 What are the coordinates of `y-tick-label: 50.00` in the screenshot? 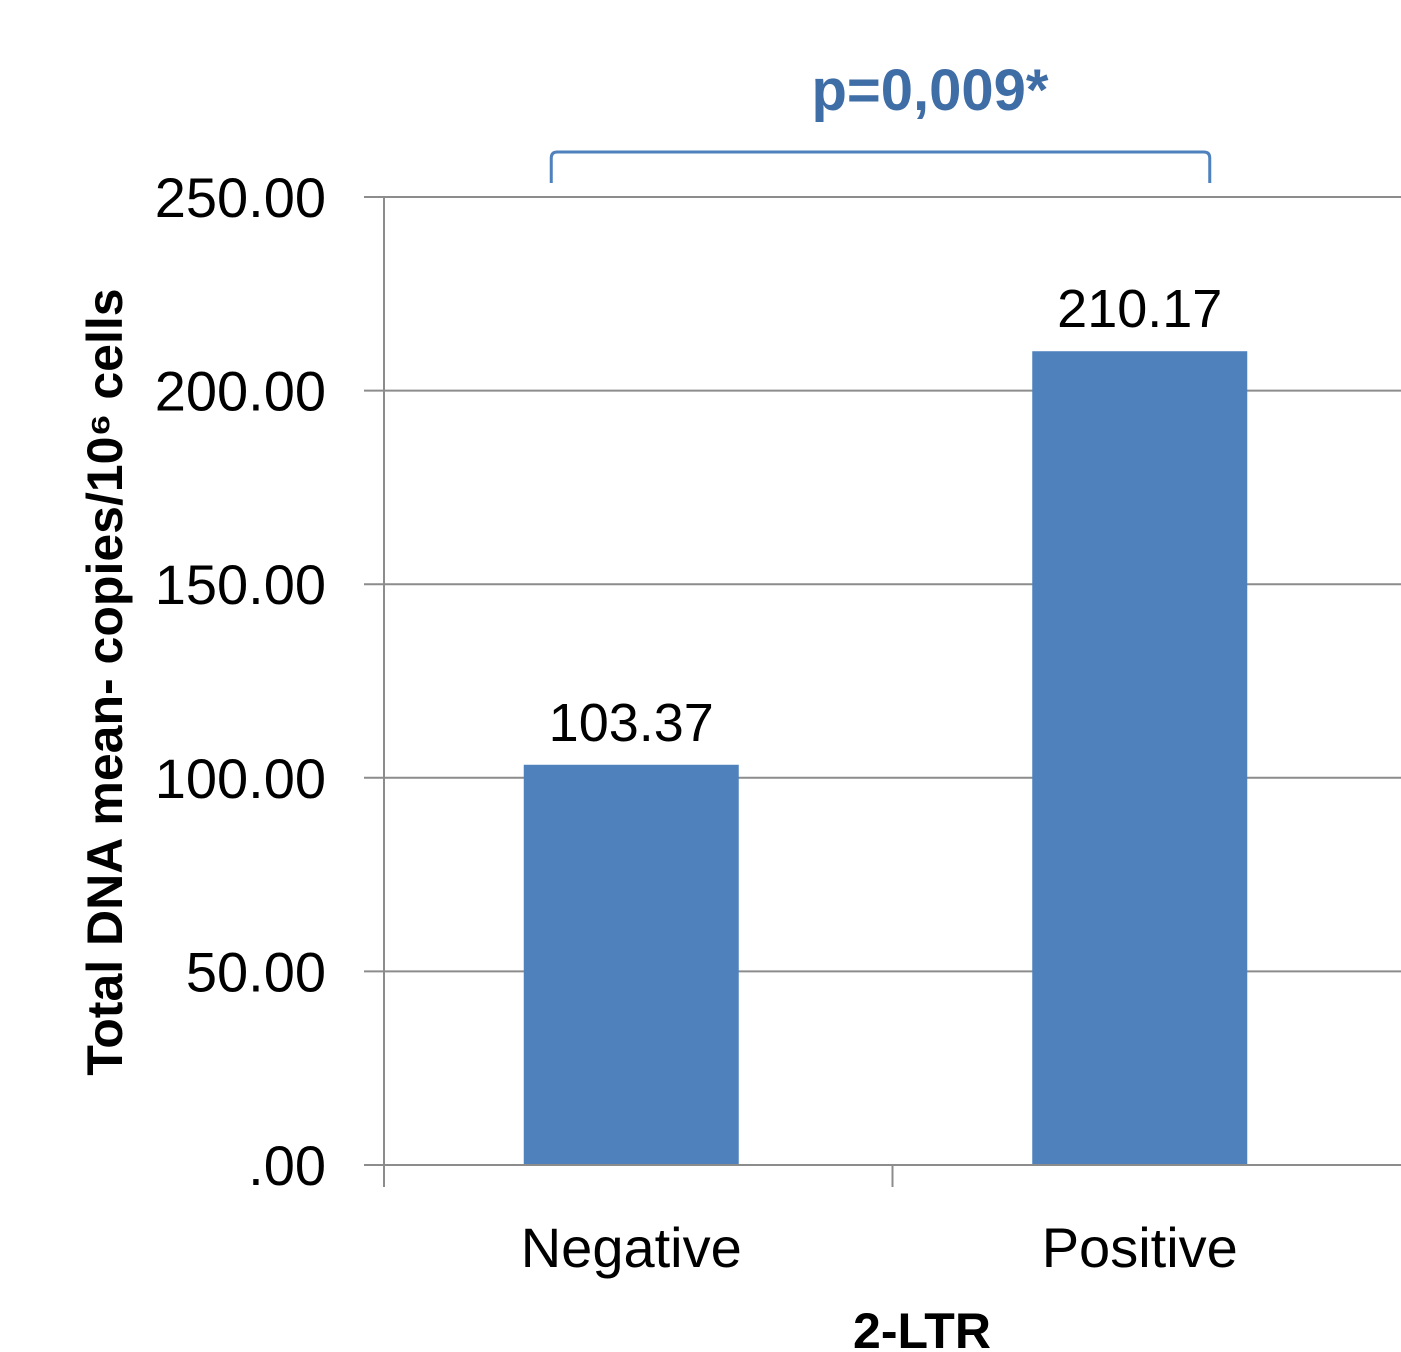 It's located at (256, 971).